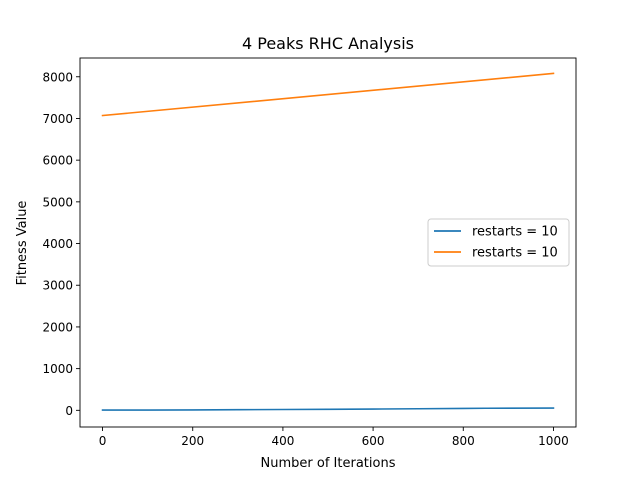  Describe the element at coordinates (57, 369) in the screenshot. I see `y-tick-label: 1000` at that location.